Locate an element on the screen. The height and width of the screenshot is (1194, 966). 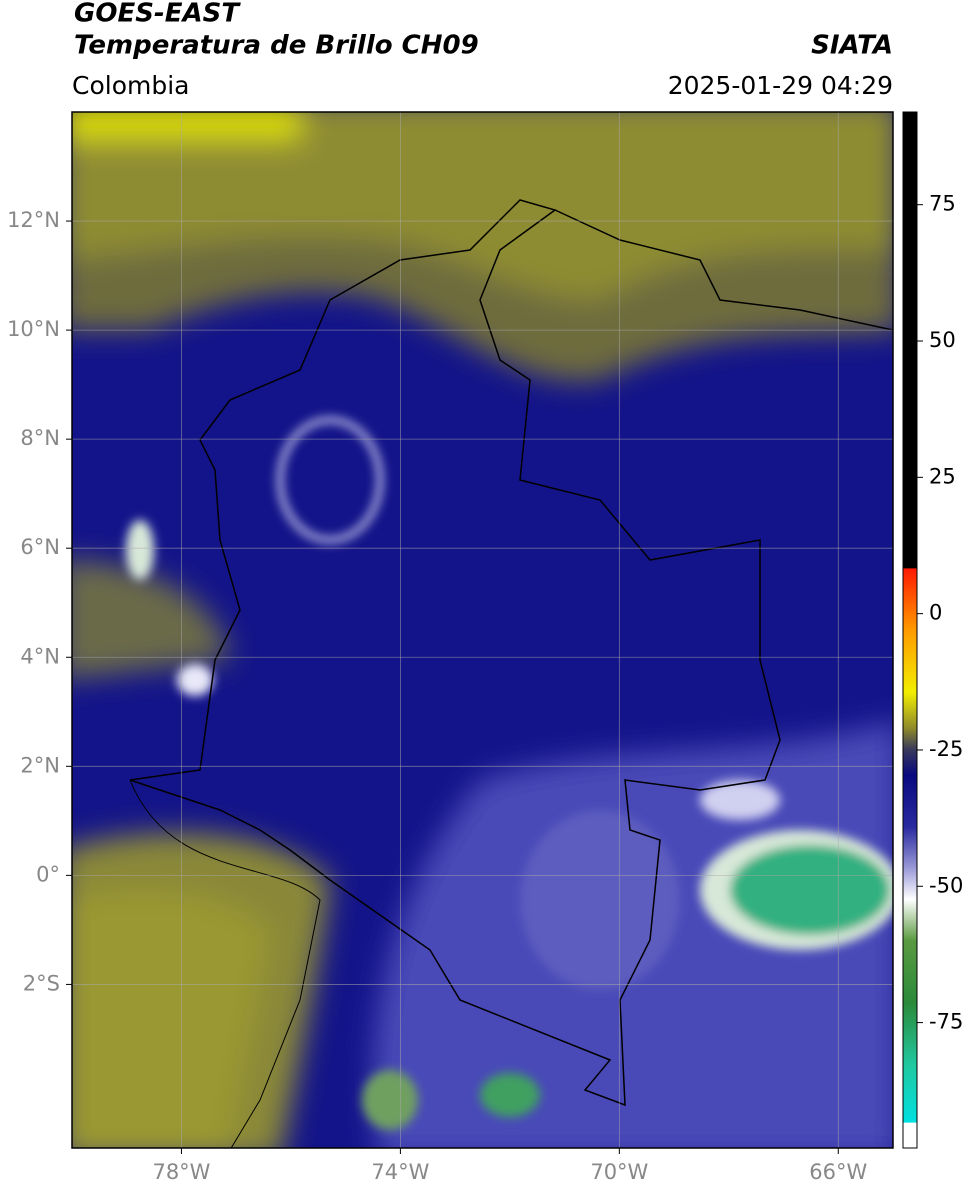
colorbar is located at coordinates (910, 630).